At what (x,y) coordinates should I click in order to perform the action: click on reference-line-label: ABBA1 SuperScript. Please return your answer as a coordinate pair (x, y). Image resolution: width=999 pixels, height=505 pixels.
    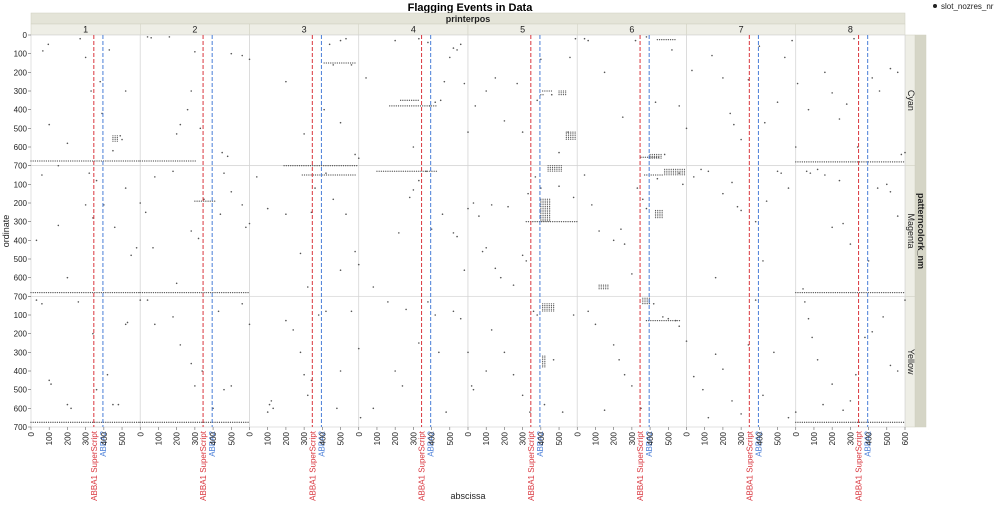
    Looking at the image, I should click on (422, 465).